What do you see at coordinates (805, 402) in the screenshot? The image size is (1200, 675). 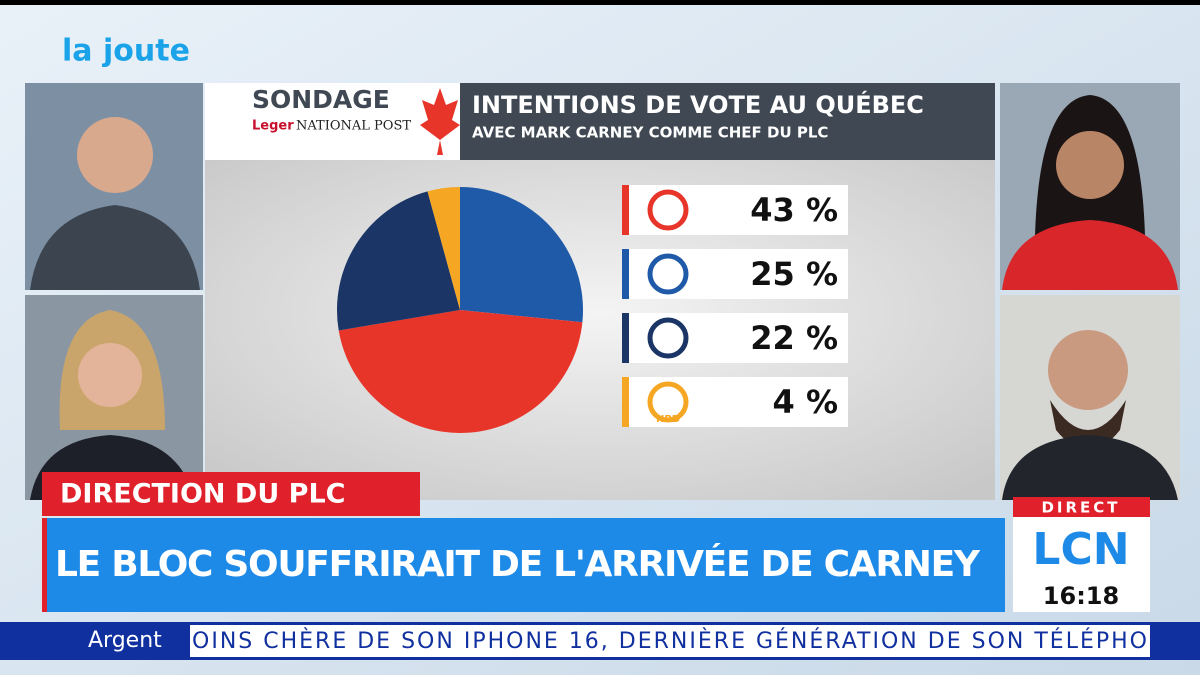 I see `value-label: 4 %` at bounding box center [805, 402].